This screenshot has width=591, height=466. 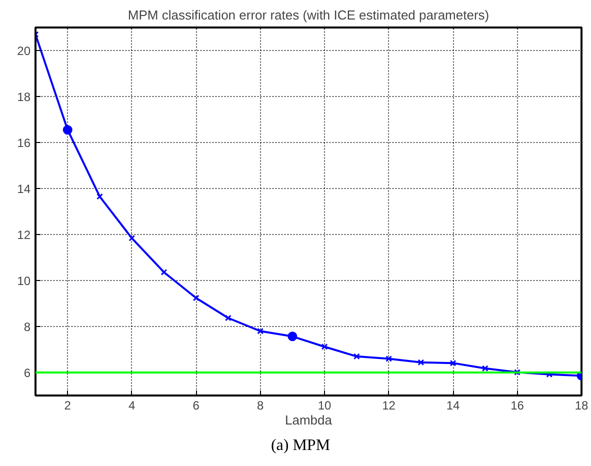 What do you see at coordinates (24, 189) in the screenshot?
I see `y-tick-label: 14` at bounding box center [24, 189].